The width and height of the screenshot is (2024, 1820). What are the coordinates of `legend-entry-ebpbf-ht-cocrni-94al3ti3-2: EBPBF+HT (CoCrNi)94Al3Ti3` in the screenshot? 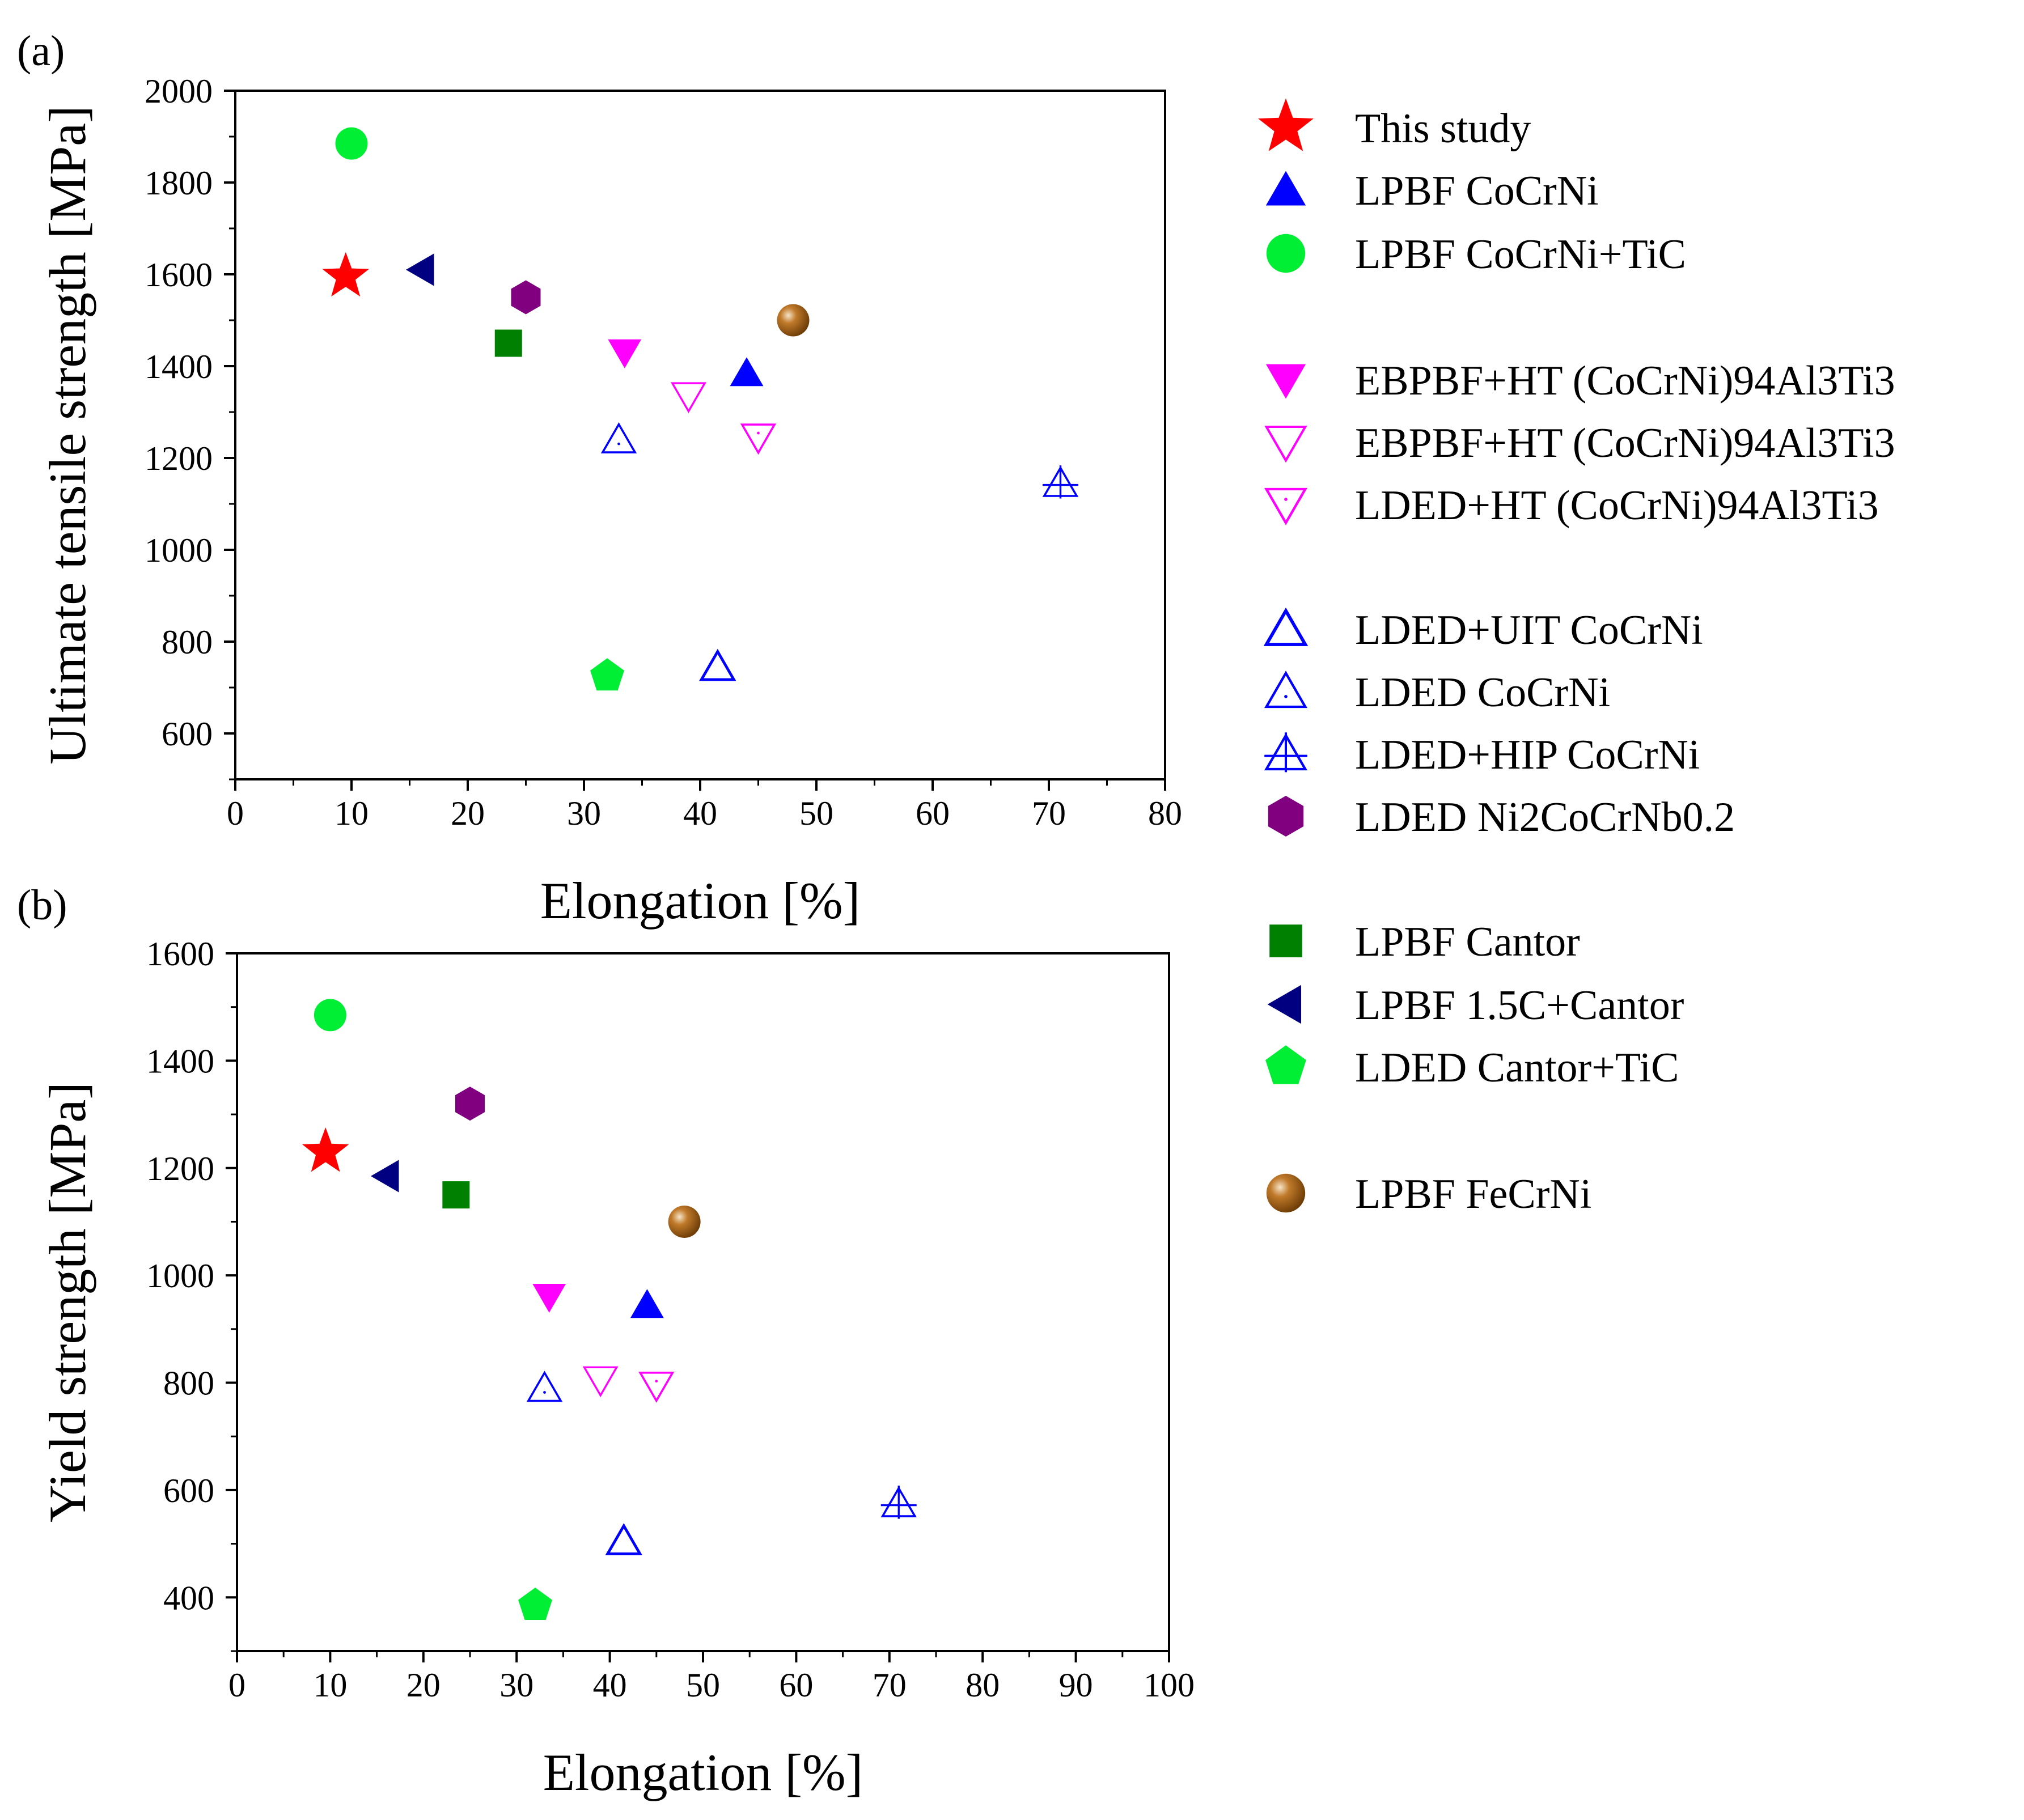 It's located at (1579, 443).